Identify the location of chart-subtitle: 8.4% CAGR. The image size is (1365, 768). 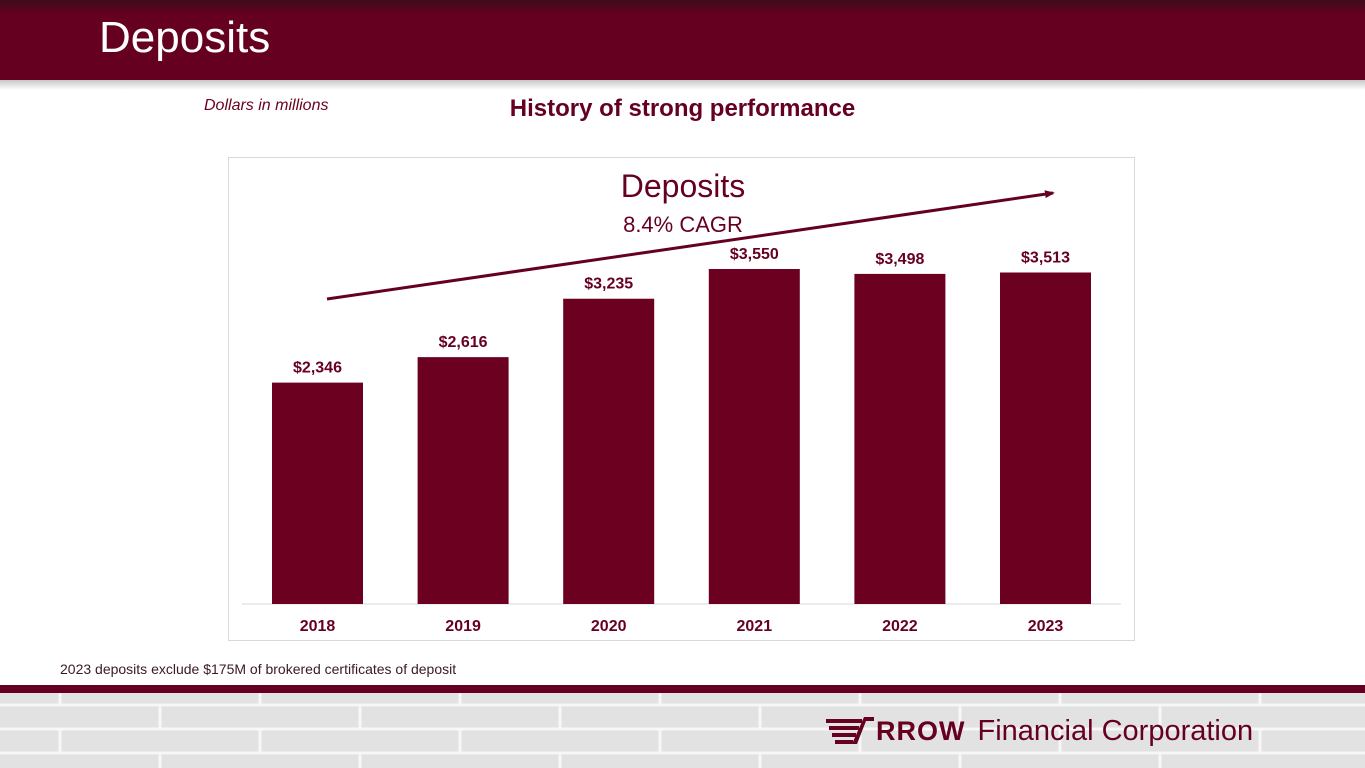
(683, 224).